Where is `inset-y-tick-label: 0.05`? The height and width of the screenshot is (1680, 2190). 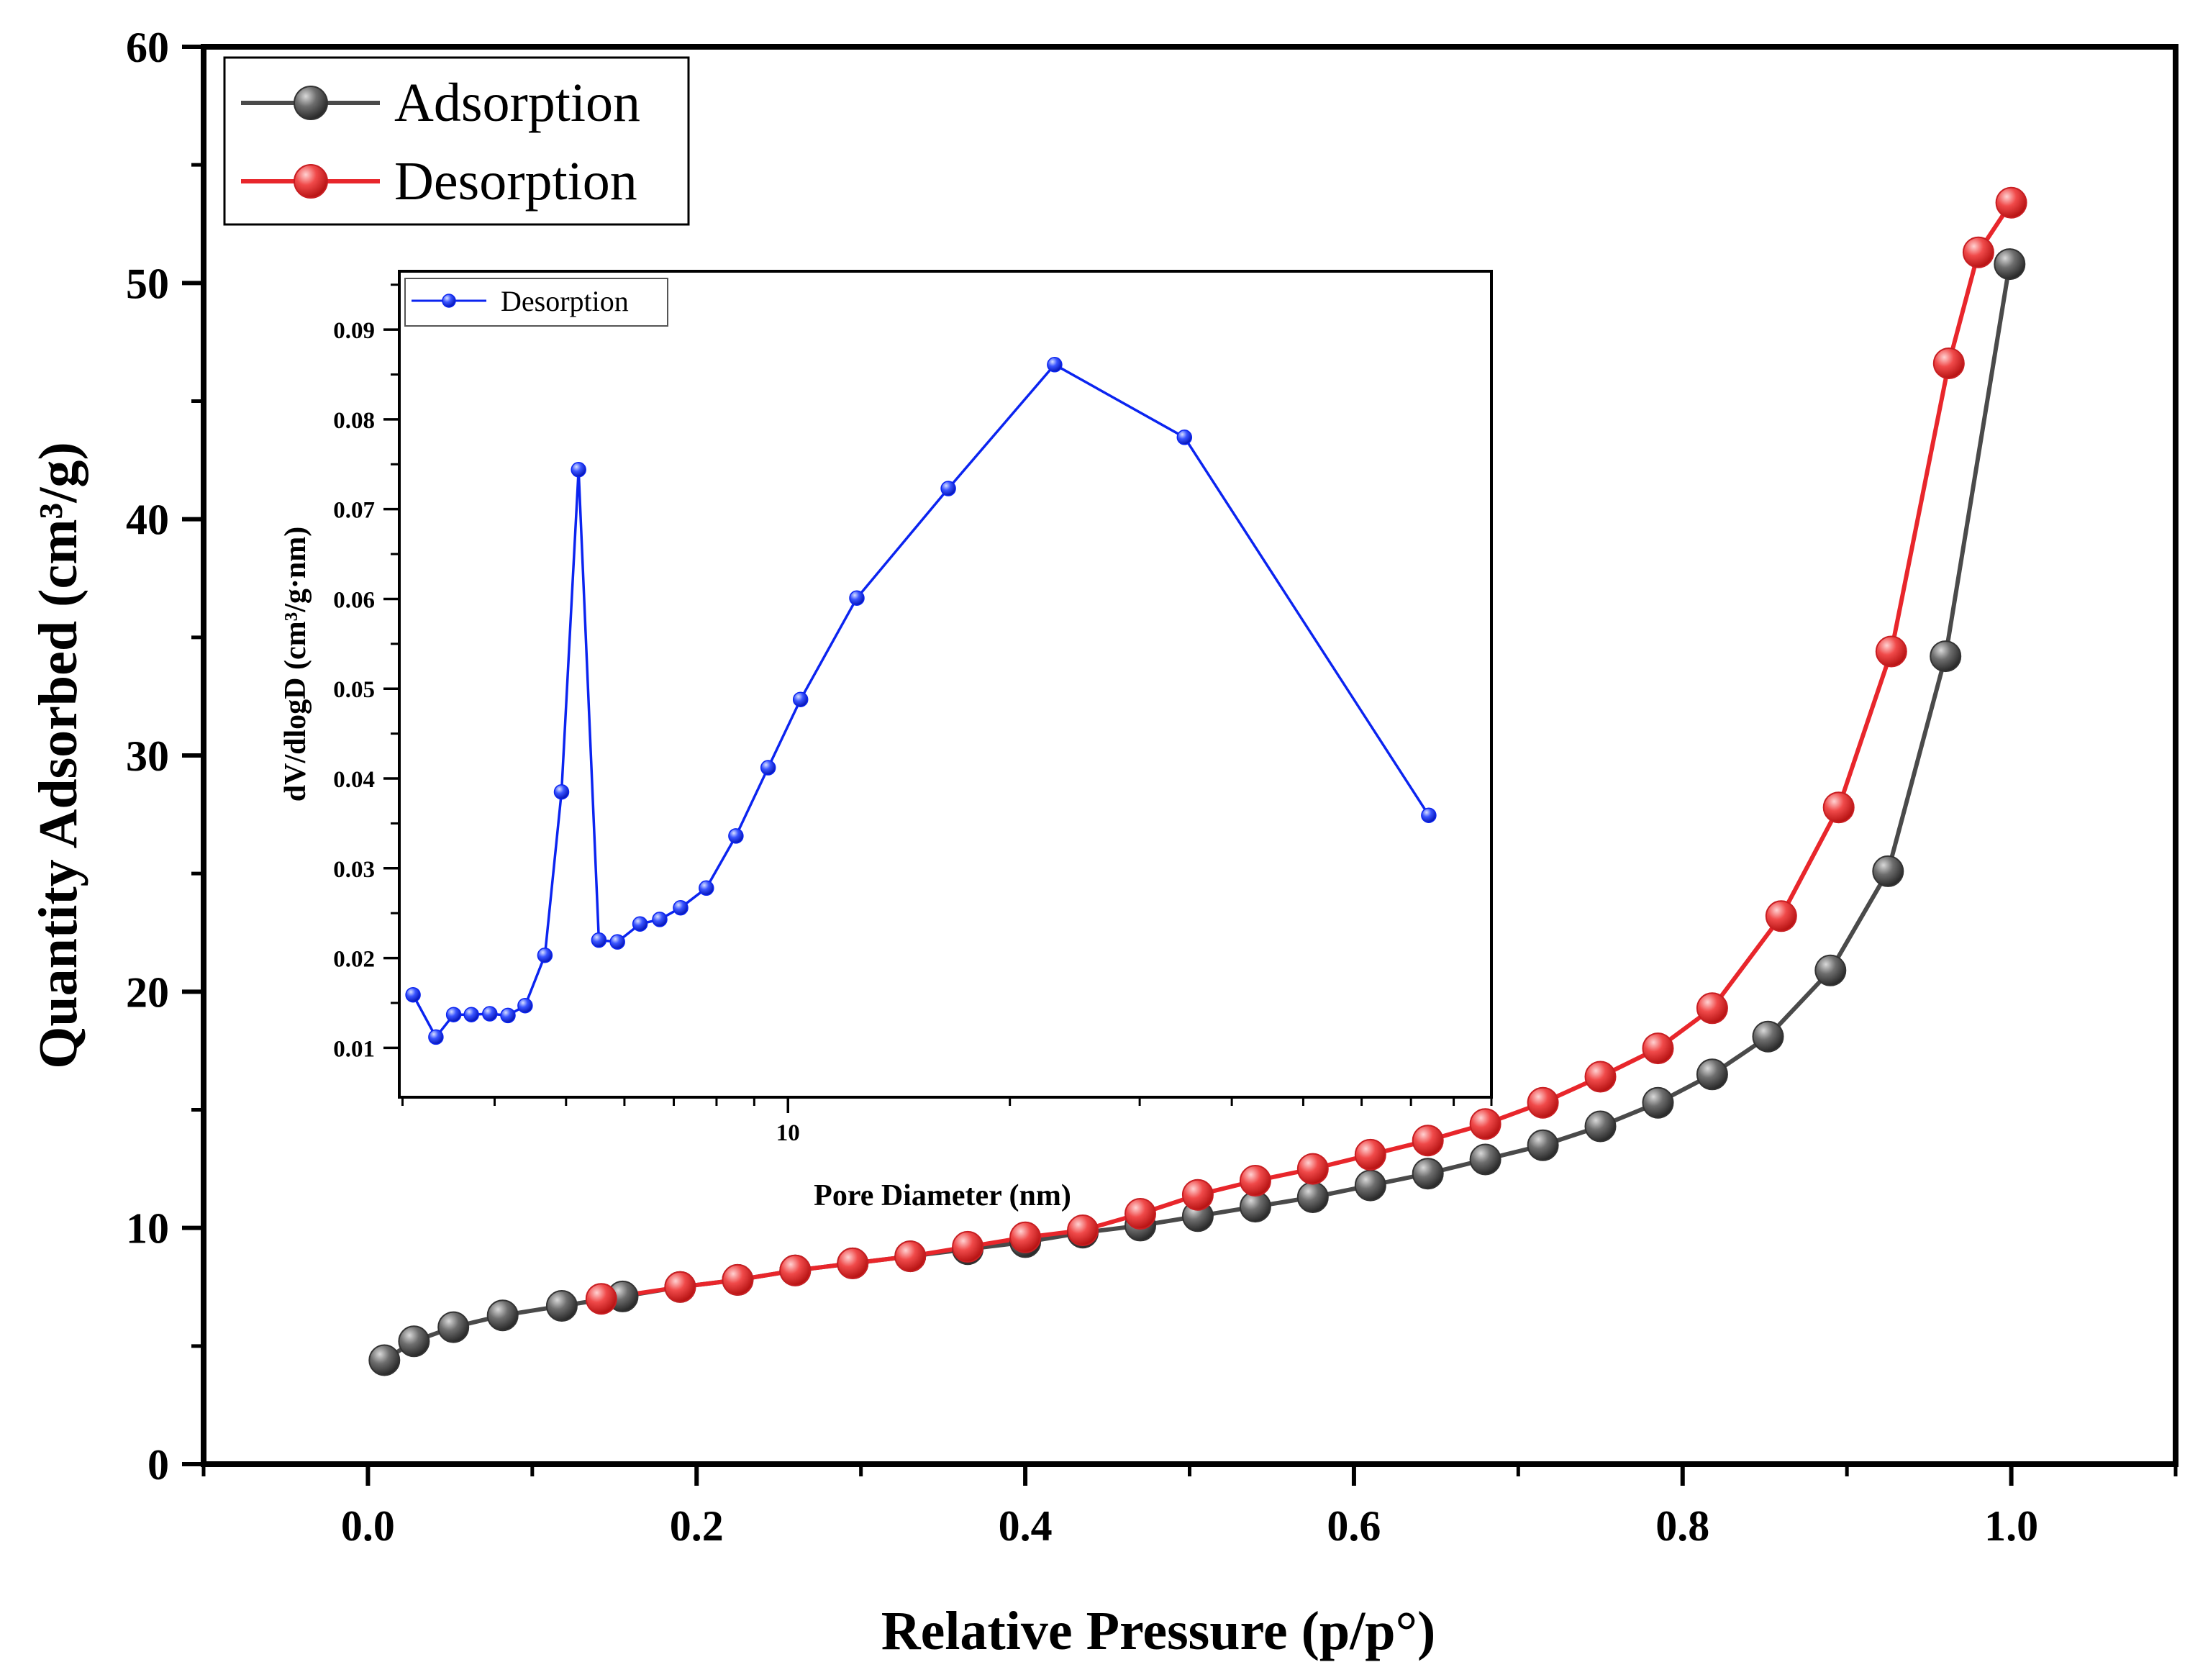
inset-y-tick-label: 0.05 is located at coordinates (354, 690).